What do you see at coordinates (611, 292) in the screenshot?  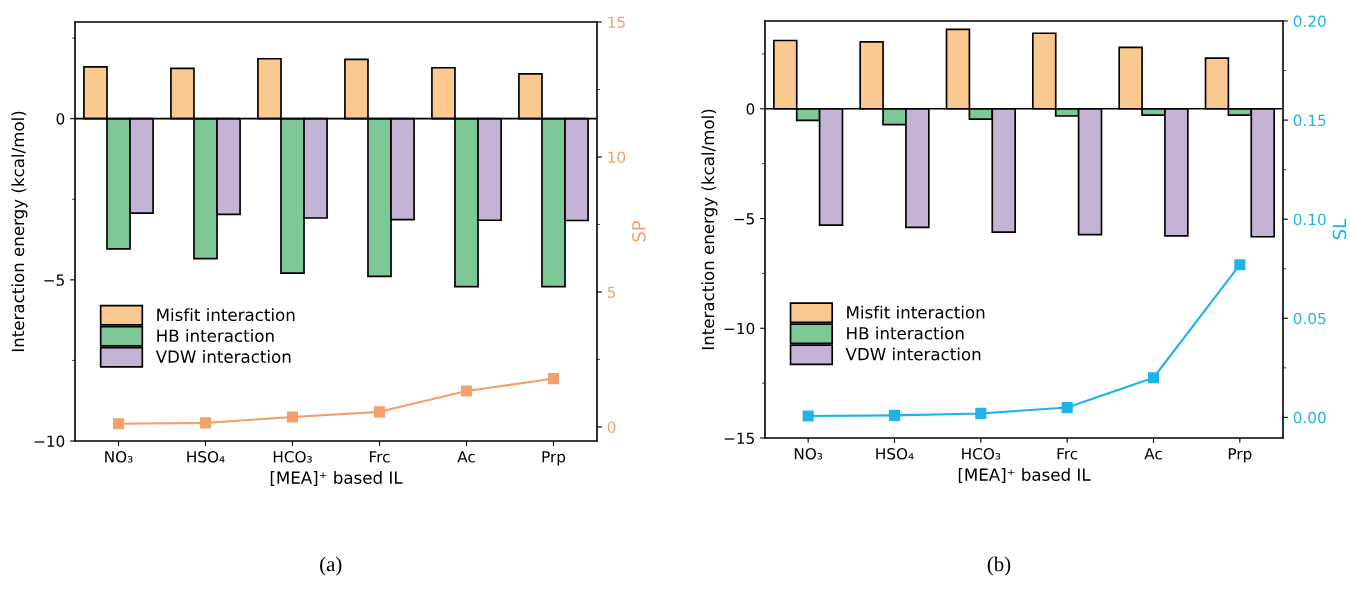 I see `y2-tick-label: 5` at bounding box center [611, 292].